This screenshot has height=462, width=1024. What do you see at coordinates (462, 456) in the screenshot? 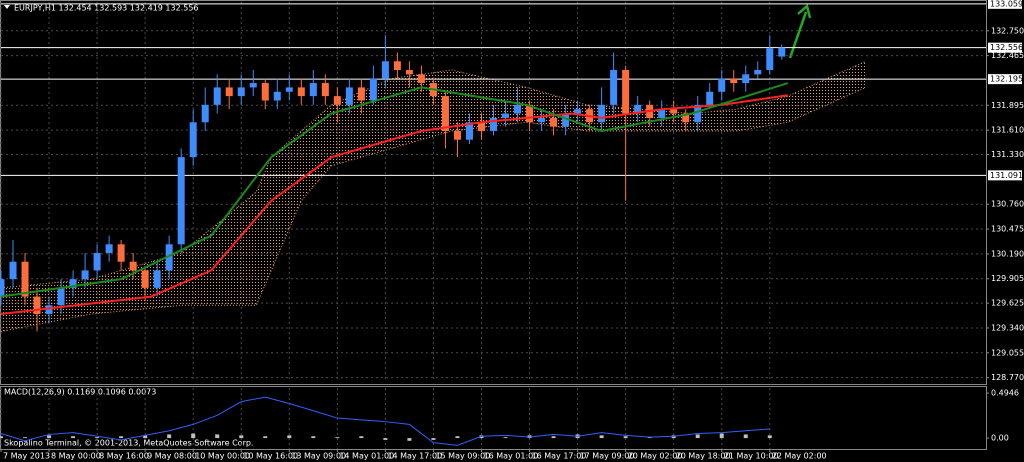
I see `x-tick-label: 15 May 09:00` at bounding box center [462, 456].